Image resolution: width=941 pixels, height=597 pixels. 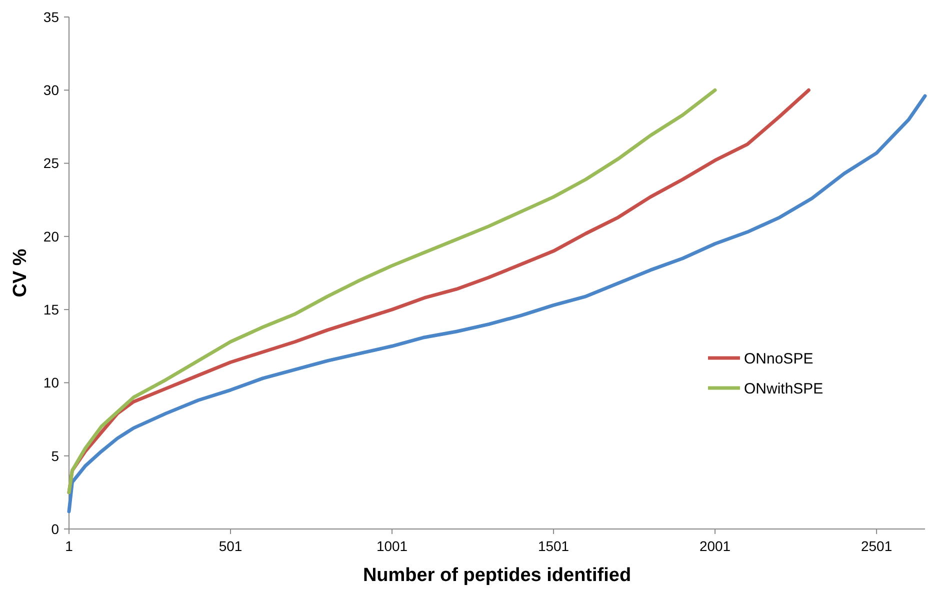 I want to click on x-tick-label: 1, so click(x=69, y=546).